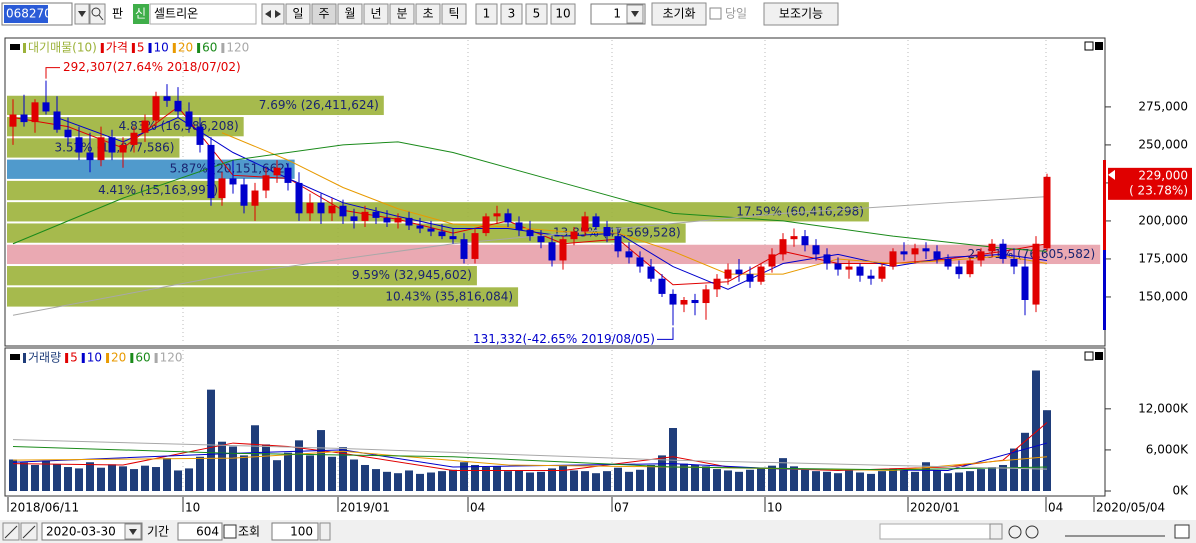  Describe the element at coordinates (679, 14) in the screenshot. I see `reset-button` at that location.